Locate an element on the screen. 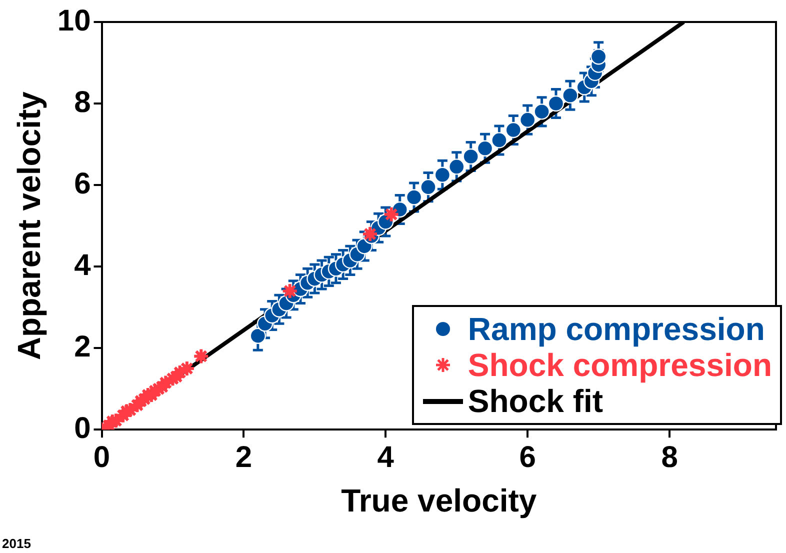  legend-label: Shock compression is located at coordinates (620, 365).